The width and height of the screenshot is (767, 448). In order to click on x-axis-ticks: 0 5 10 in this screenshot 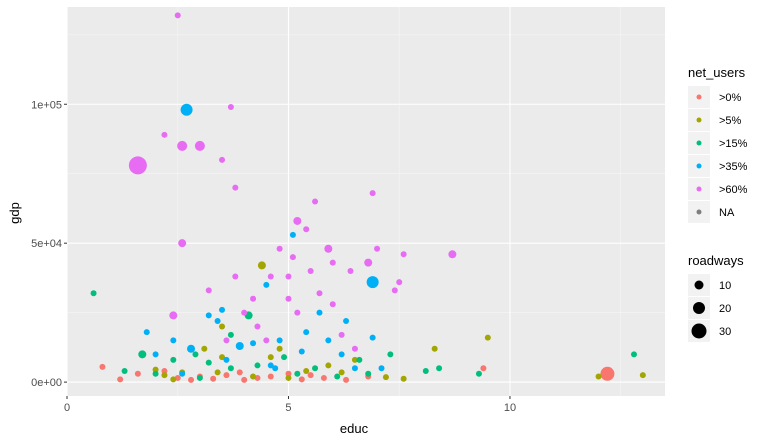, I will do `click(290, 405)`.